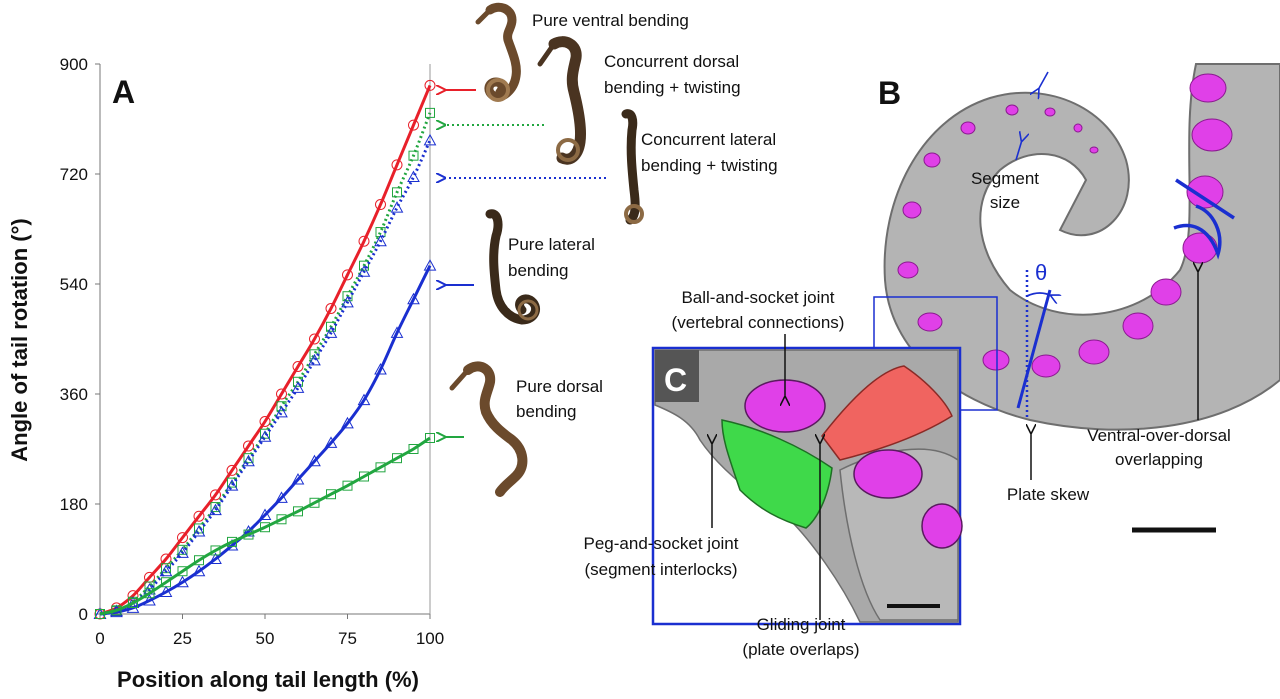 This screenshot has width=1280, height=699. I want to click on y-tick-label: 540, so click(74, 284).